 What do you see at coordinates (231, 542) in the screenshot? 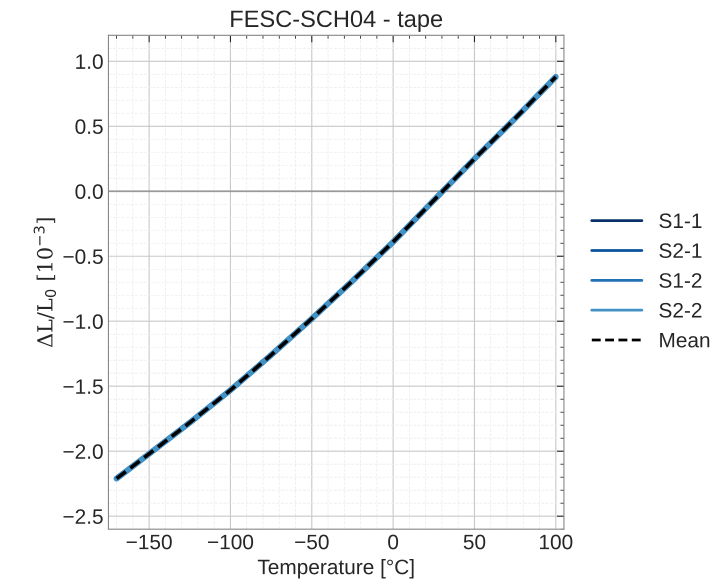
I see `x-tick-label: −100` at bounding box center [231, 542].